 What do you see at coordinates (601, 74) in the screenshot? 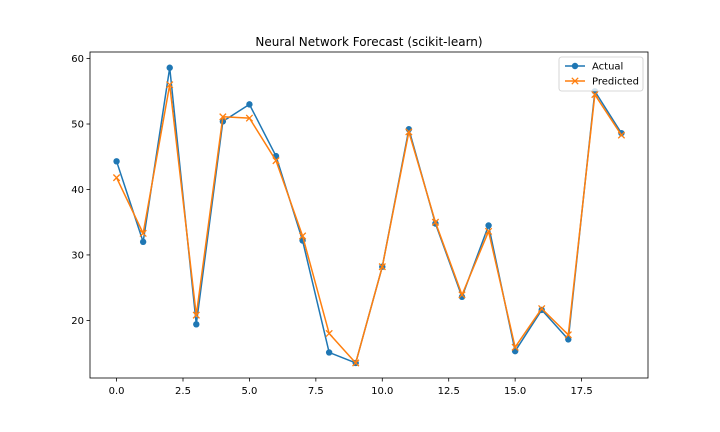
I see `legend: Actual Predicted` at bounding box center [601, 74].